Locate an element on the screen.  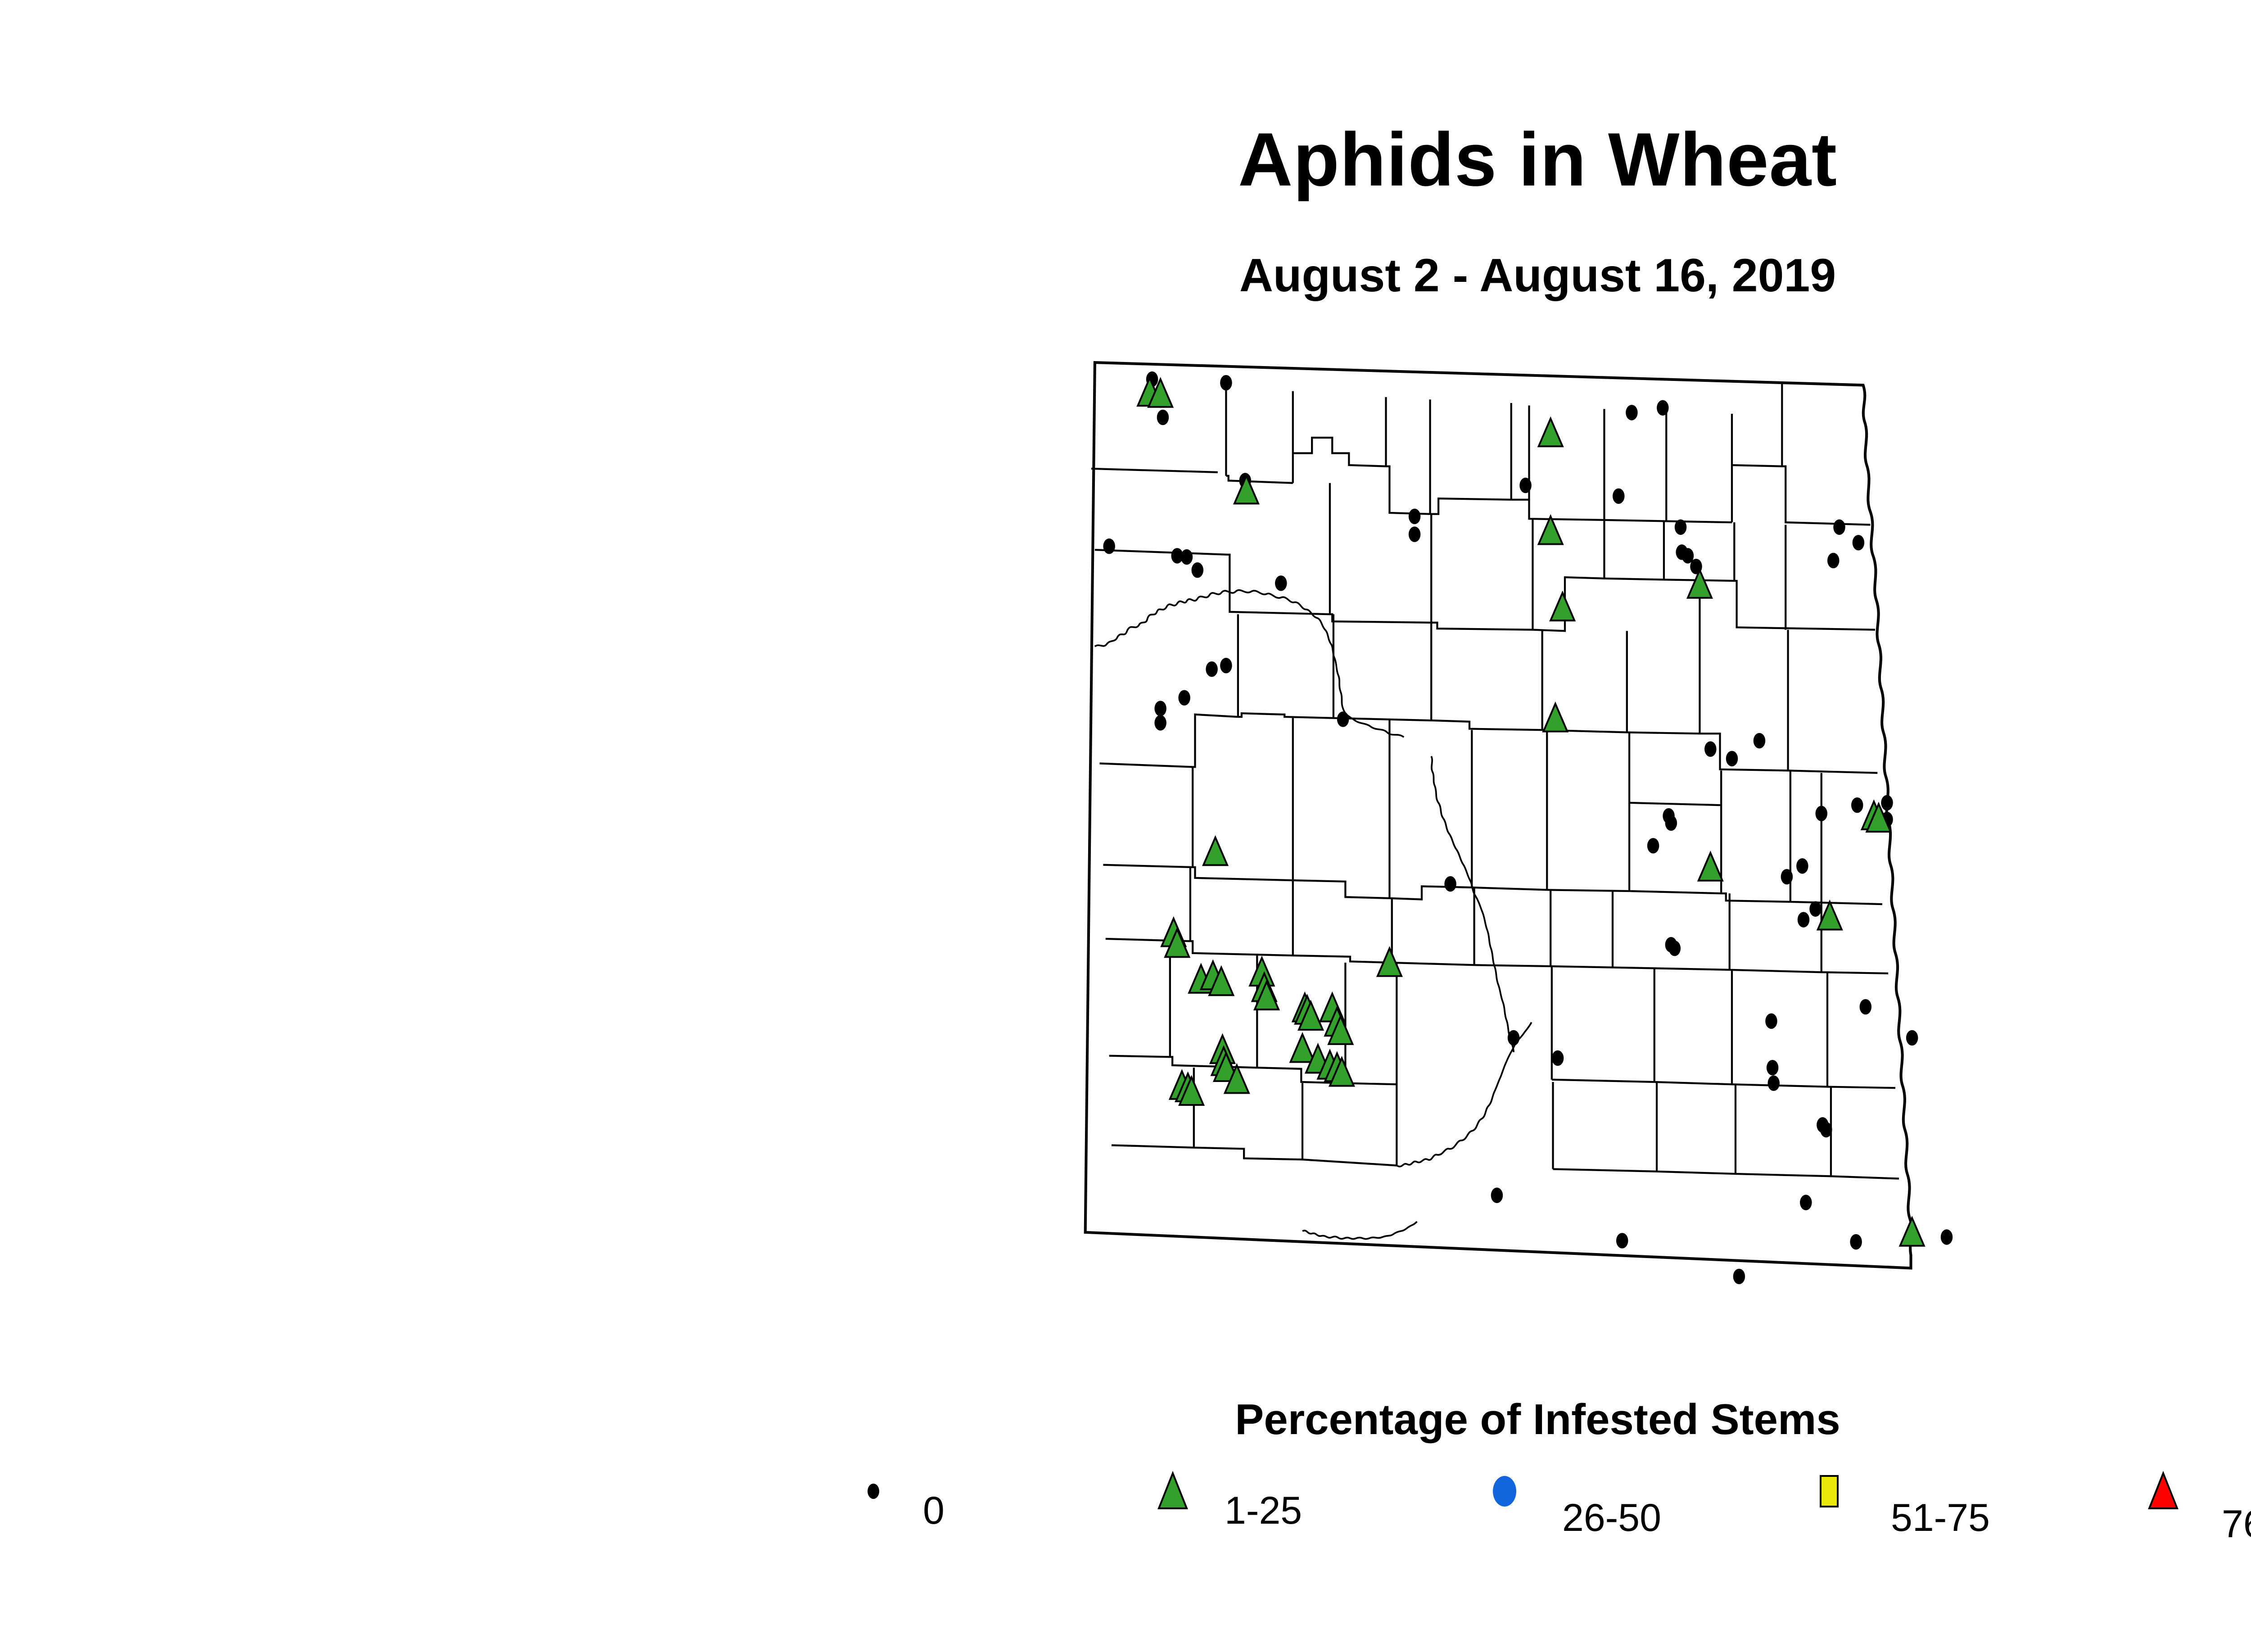
page-subtitle: August 2 - August 16, 2019 is located at coordinates (1538, 275).